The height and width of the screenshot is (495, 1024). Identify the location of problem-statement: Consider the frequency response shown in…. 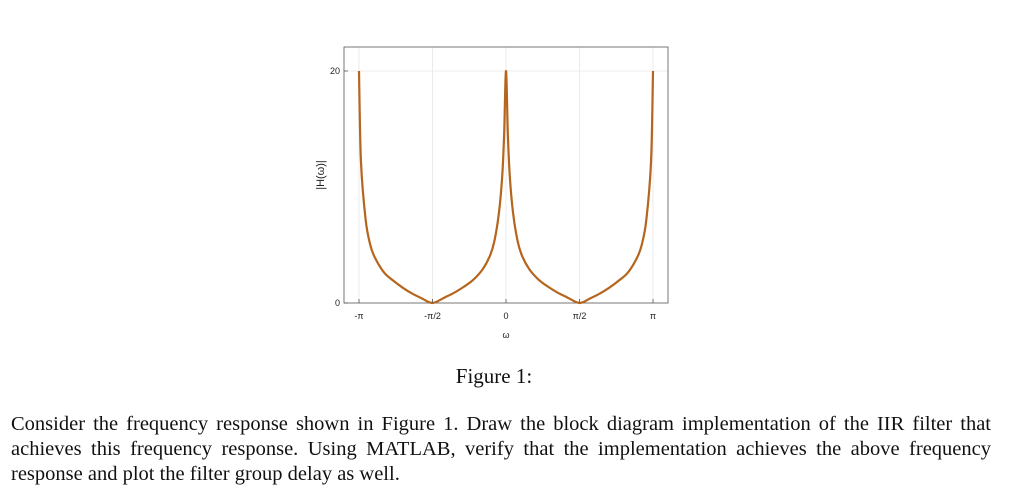
(501, 449).